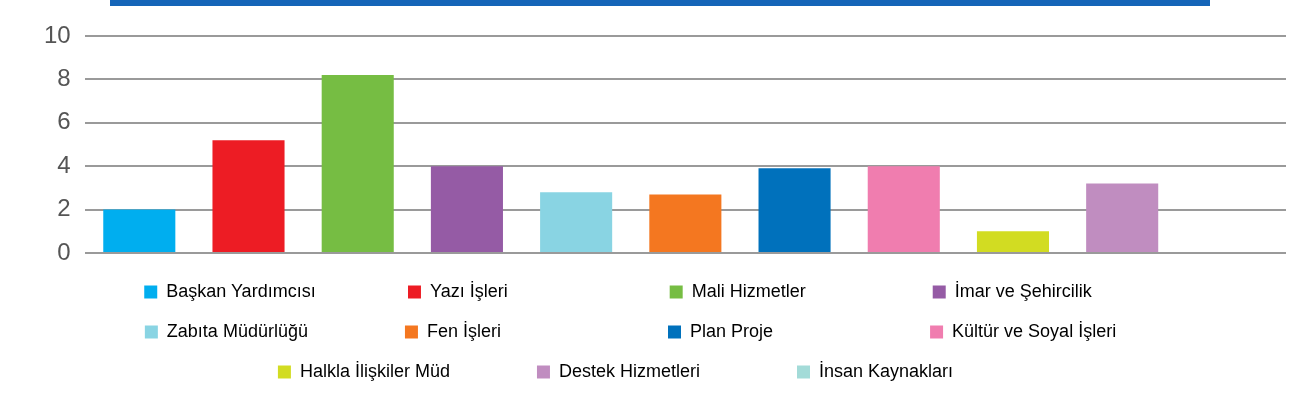 The width and height of the screenshot is (1316, 401). Describe the element at coordinates (407, 370) in the screenshot. I see `legend-label: Halkla İlişkiler Müd` at that location.